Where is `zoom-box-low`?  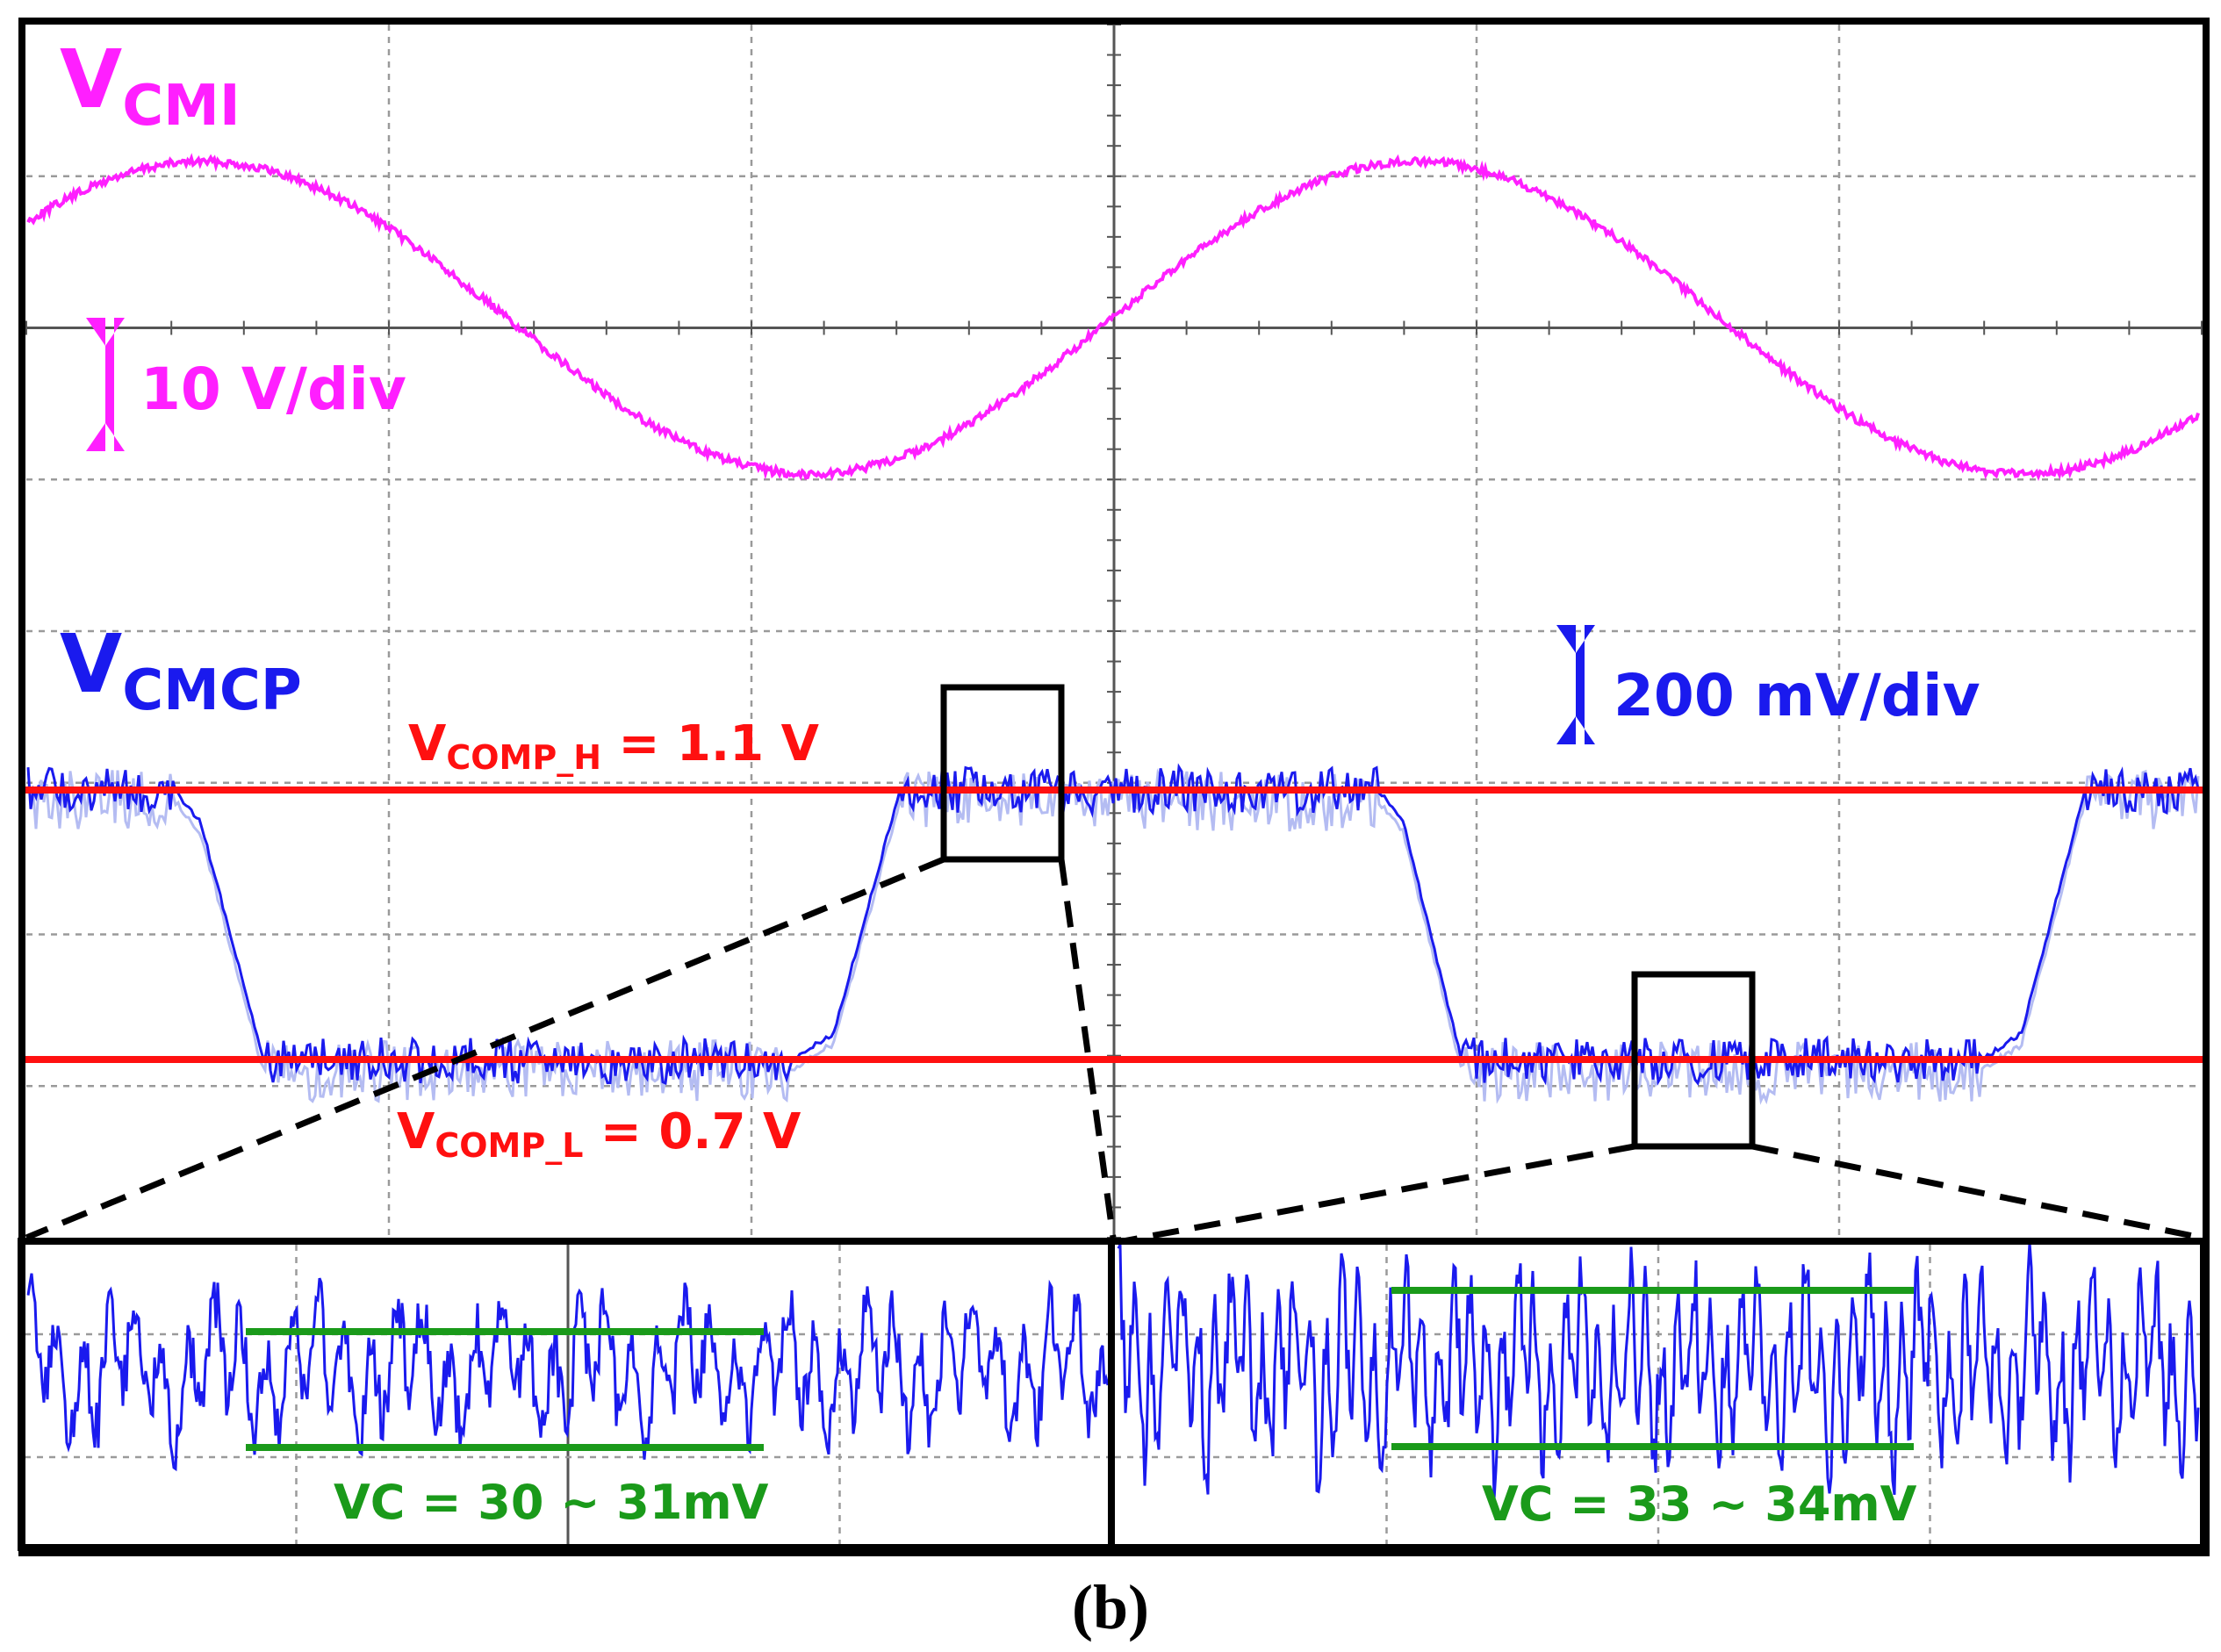
zoom-box-low is located at coordinates (1694, 1060).